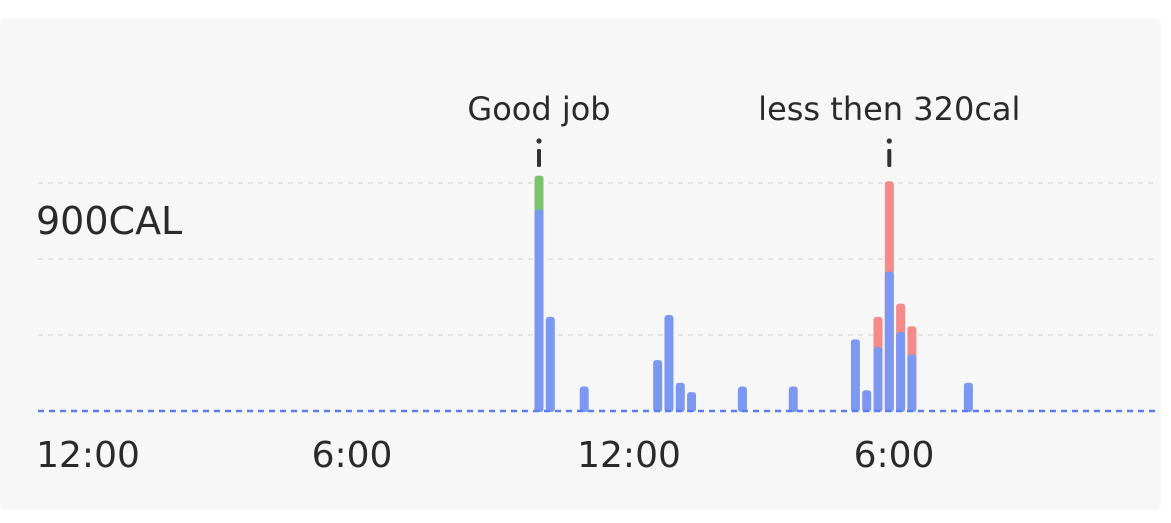  I want to click on annotation-label: less then 320cal, so click(889, 109).